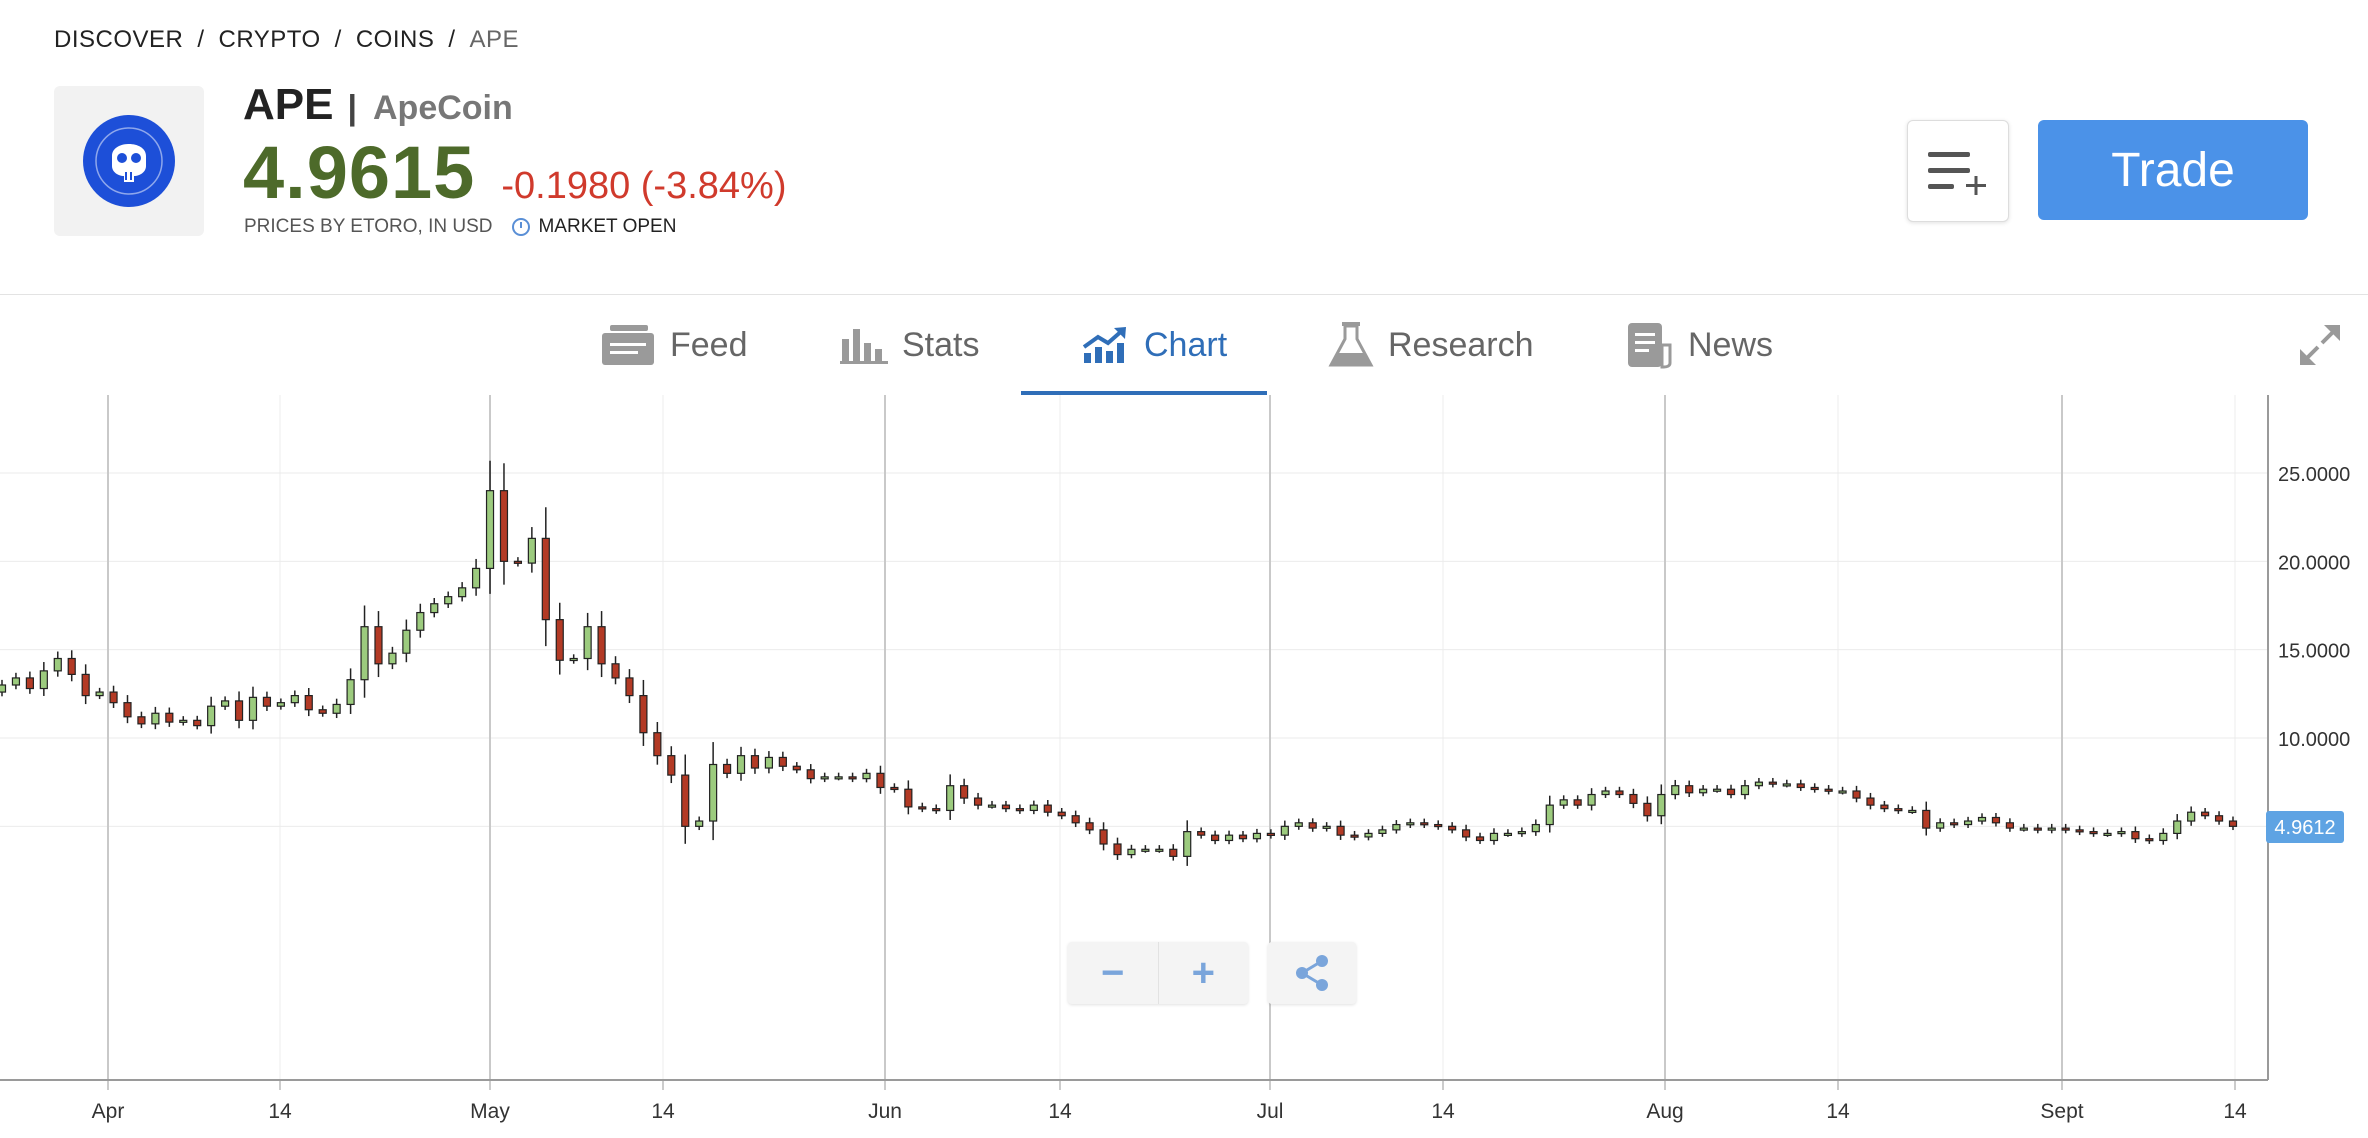 The width and height of the screenshot is (2368, 1138). I want to click on trade-button: Trade, so click(2173, 170).